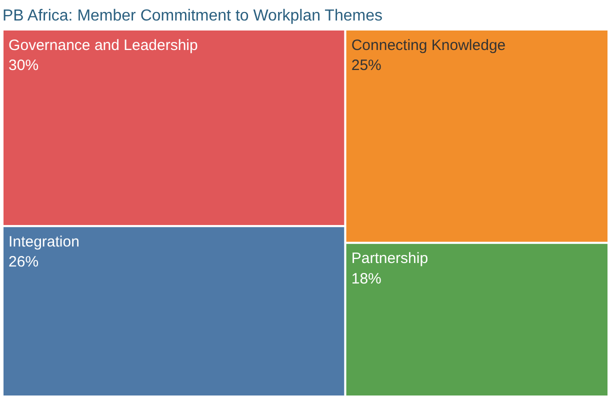  Describe the element at coordinates (23, 262) in the screenshot. I see `data-label: 26%` at that location.